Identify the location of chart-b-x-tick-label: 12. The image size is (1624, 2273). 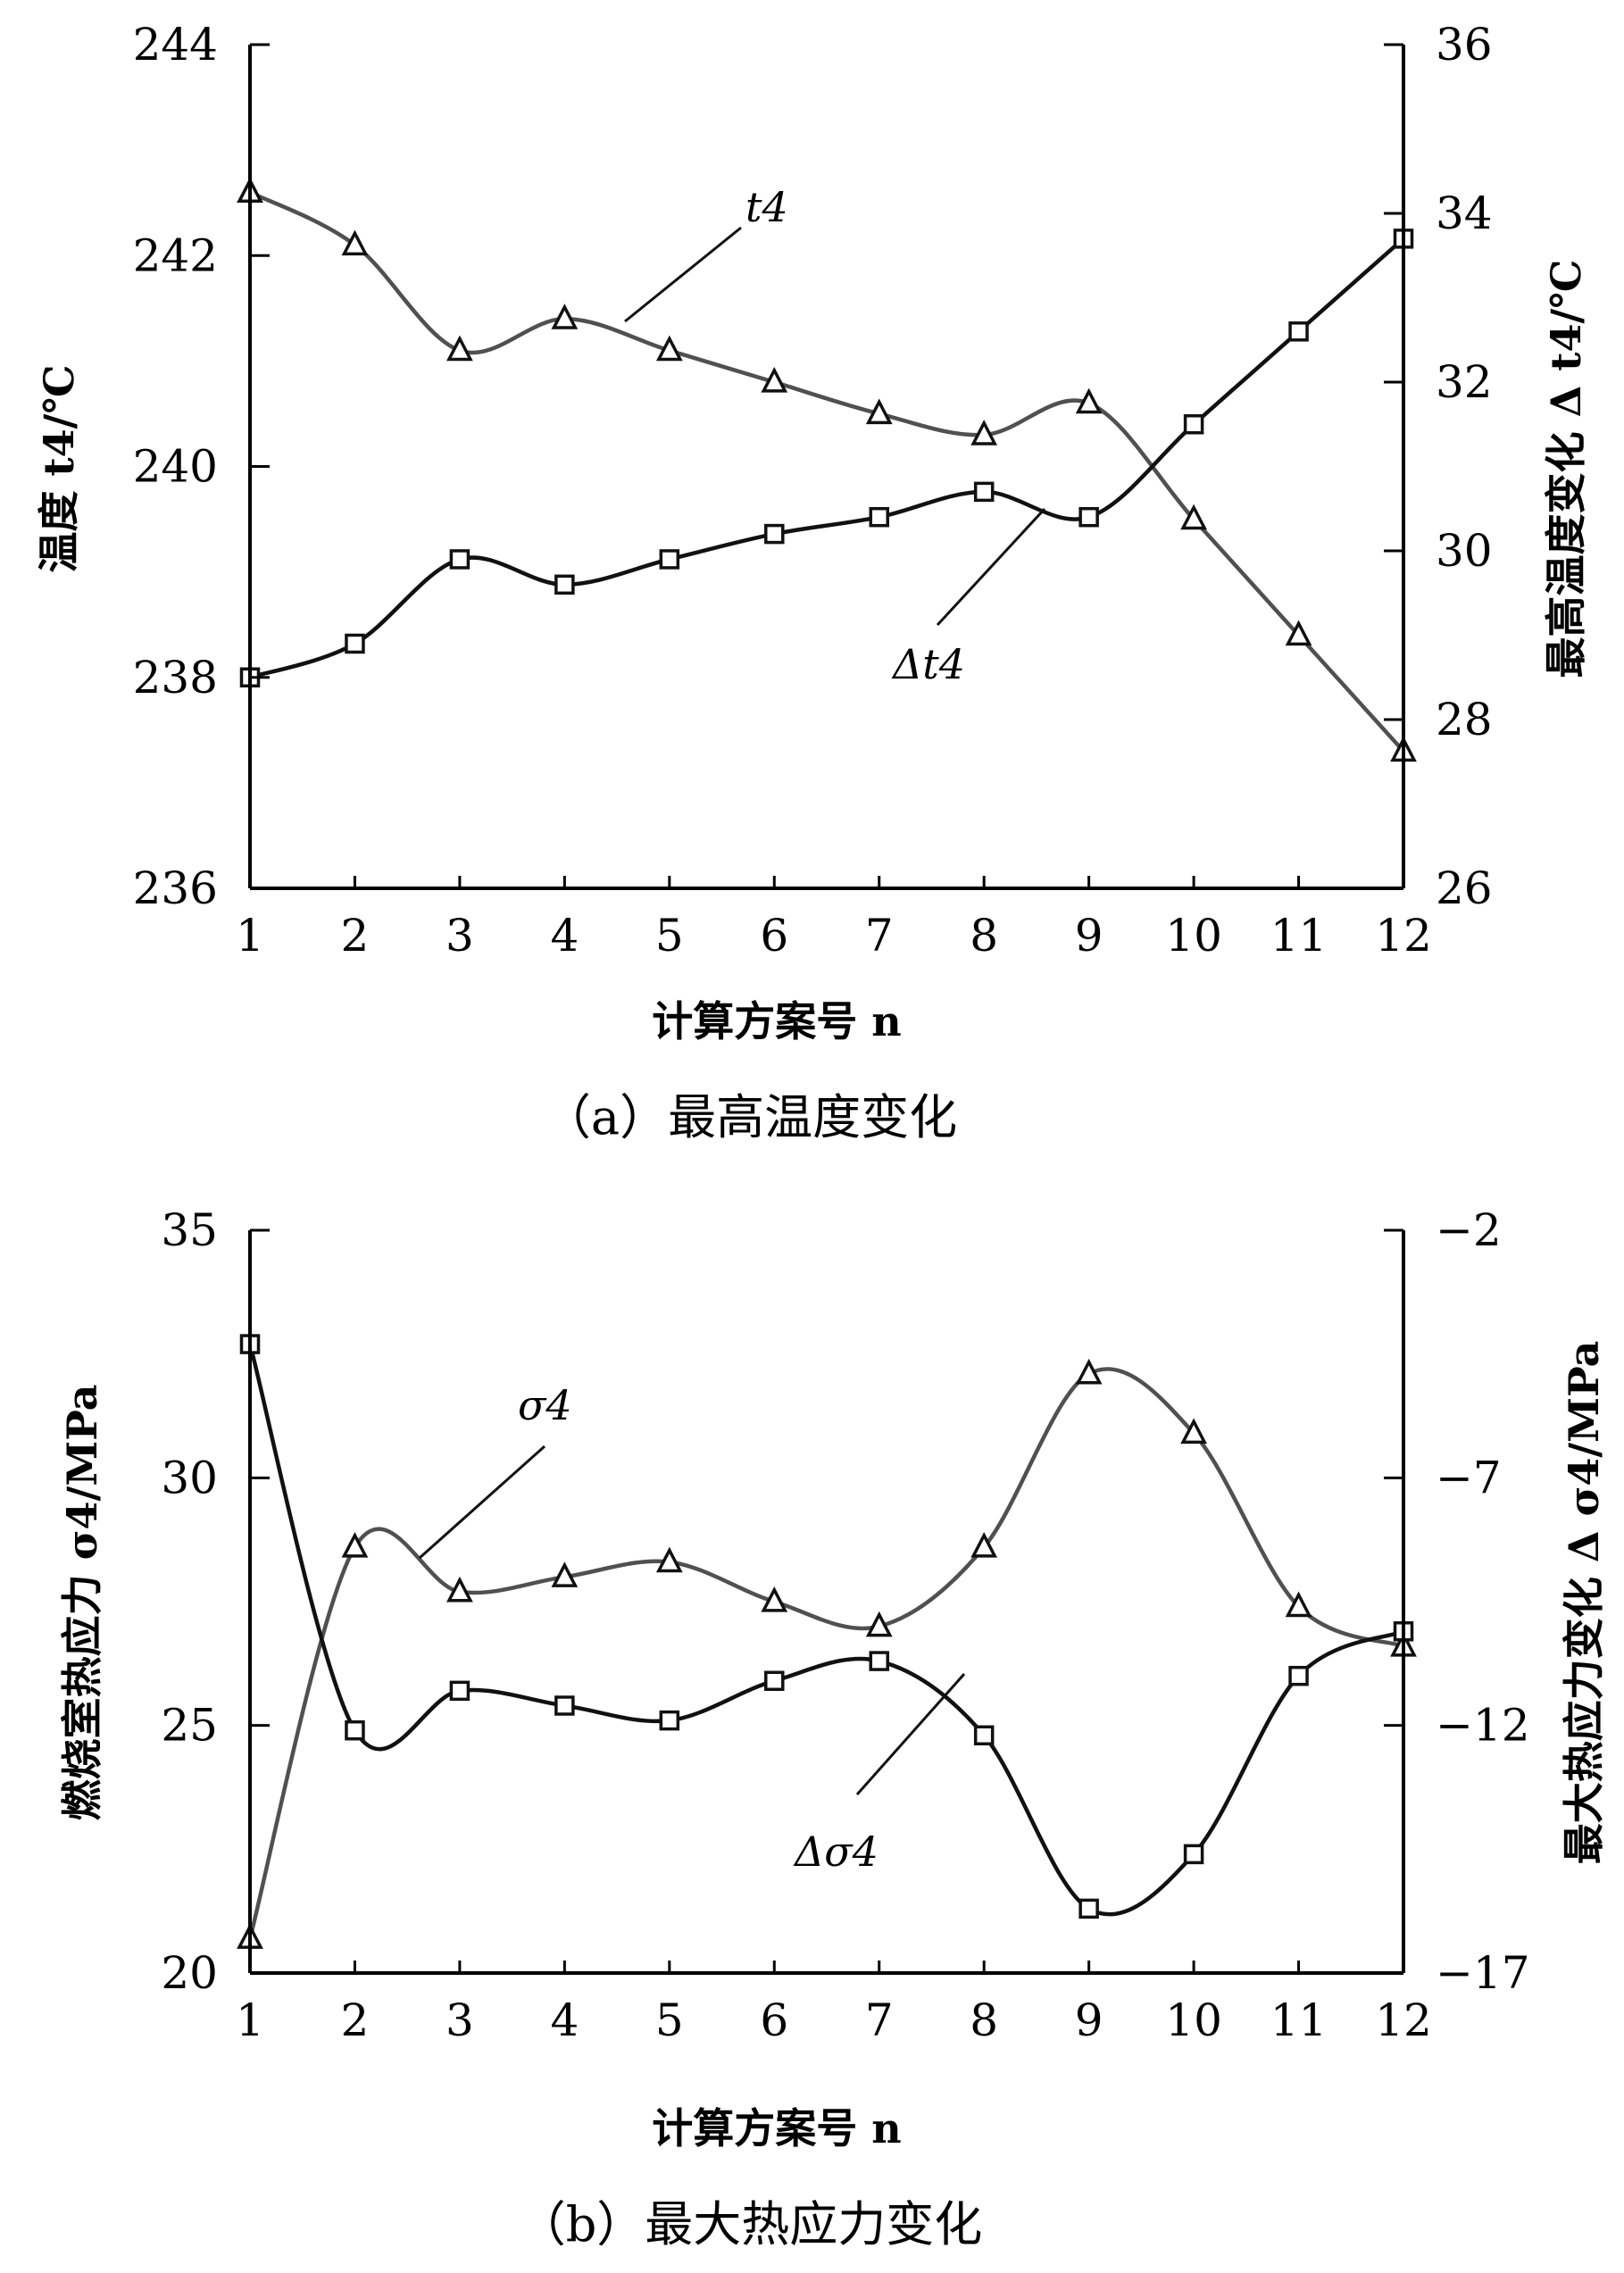
(1403, 2020).